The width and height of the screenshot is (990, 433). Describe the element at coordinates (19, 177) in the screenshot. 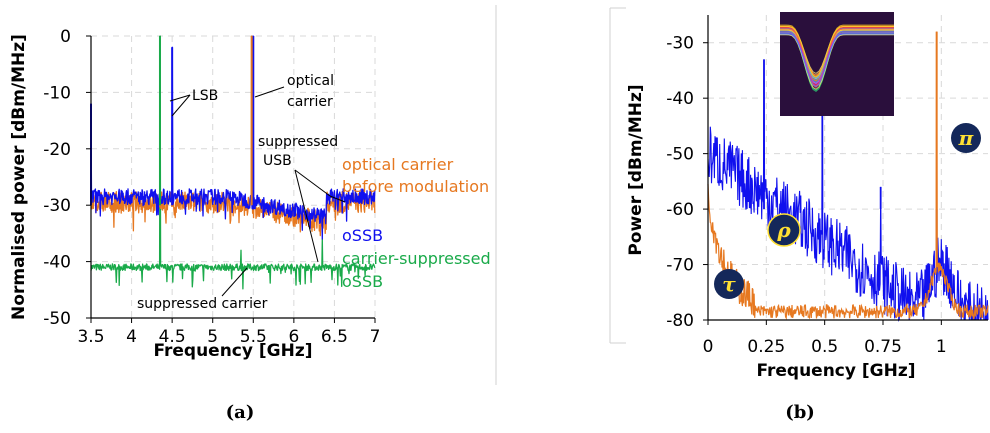

I see `chart-a-y-label: Normalised power [dBm/MHz]` at that location.